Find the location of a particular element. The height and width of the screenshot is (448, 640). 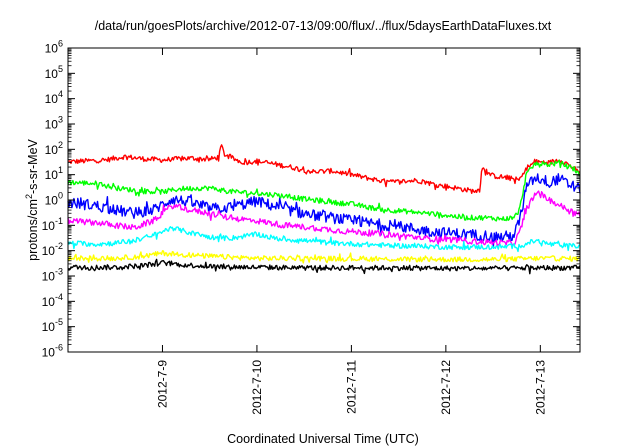

y-tick-exponent: -6 is located at coordinates (59, 348).